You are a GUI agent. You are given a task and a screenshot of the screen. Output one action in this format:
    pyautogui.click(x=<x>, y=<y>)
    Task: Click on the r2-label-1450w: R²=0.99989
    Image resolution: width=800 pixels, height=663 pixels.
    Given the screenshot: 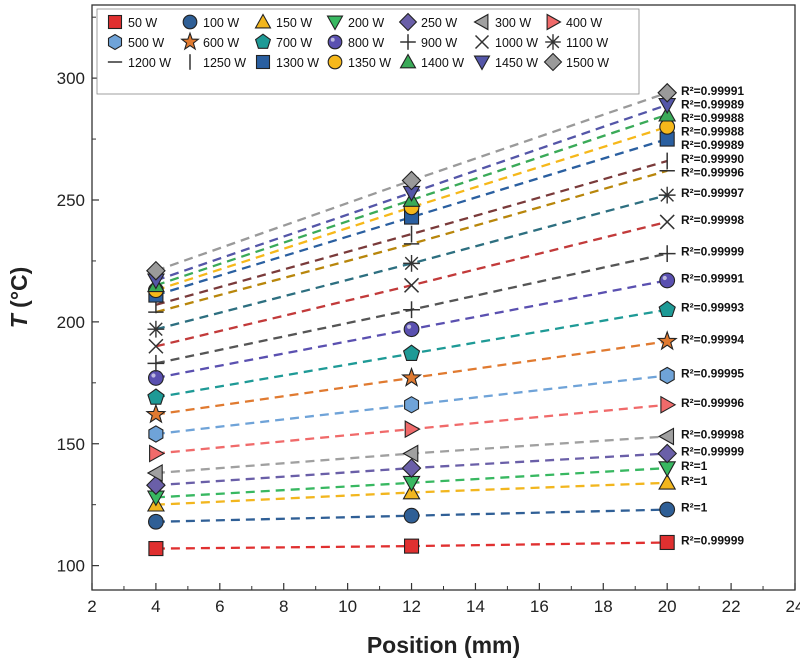 What is the action you would take?
    pyautogui.click(x=712, y=104)
    